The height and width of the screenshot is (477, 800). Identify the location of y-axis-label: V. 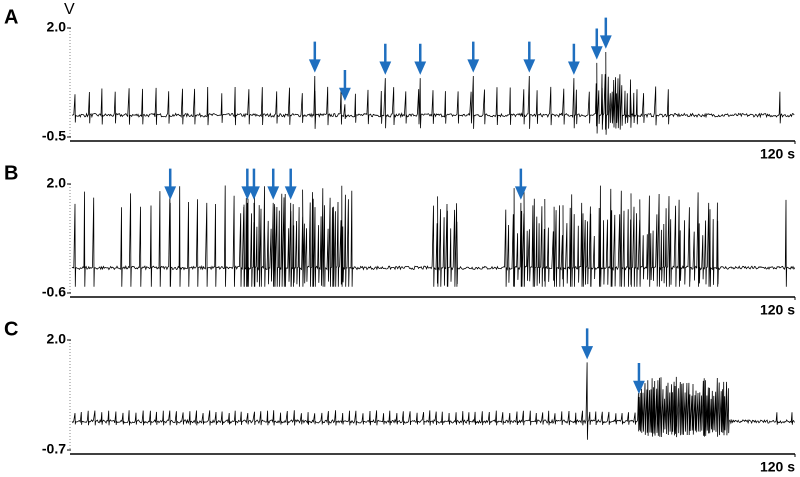
(69, 9).